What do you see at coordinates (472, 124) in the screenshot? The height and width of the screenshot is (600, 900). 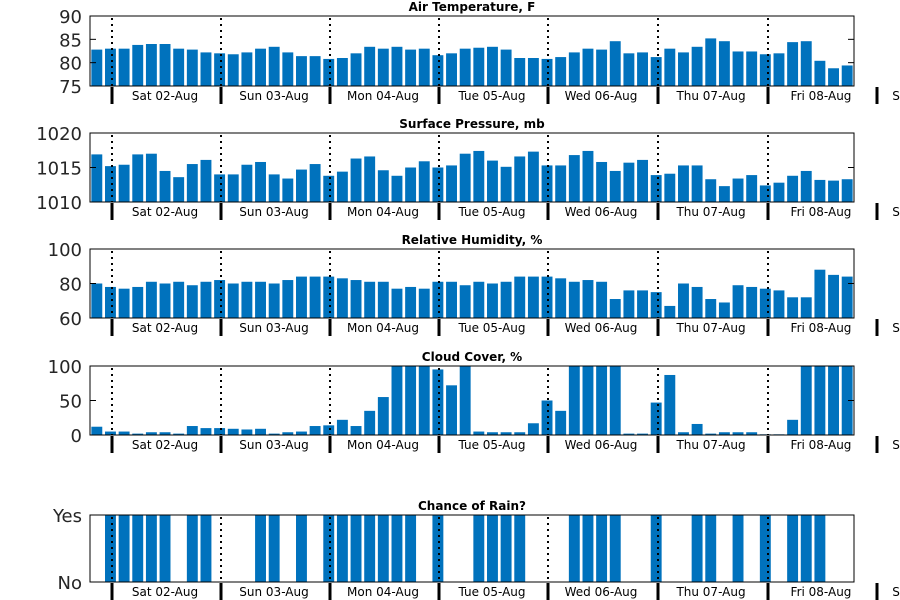 I see `panel-title: Surface Pressure, mb` at bounding box center [472, 124].